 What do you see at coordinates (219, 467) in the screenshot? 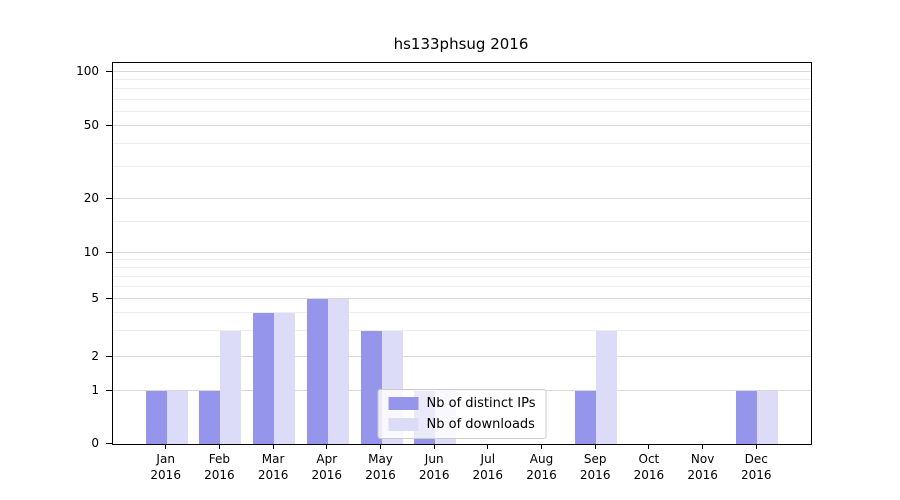
I see `x-tick-label: Feb 2016` at bounding box center [219, 467].